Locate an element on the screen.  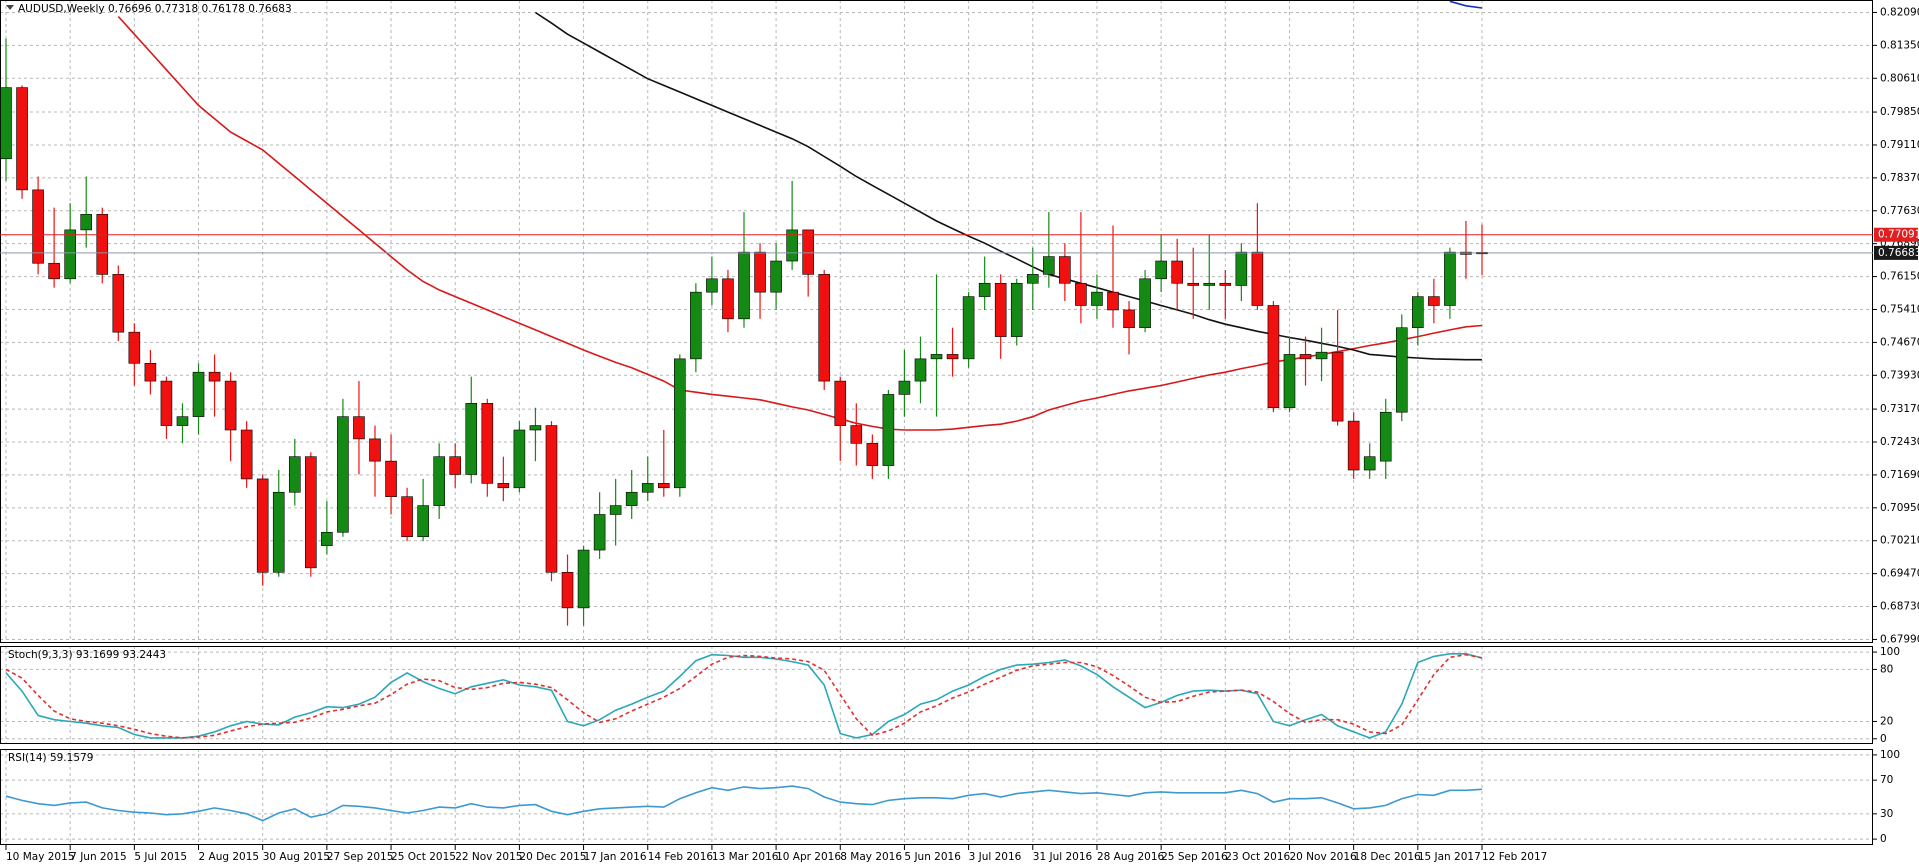
x-tick-label: 23 Oct 2016 is located at coordinates (1257, 857).